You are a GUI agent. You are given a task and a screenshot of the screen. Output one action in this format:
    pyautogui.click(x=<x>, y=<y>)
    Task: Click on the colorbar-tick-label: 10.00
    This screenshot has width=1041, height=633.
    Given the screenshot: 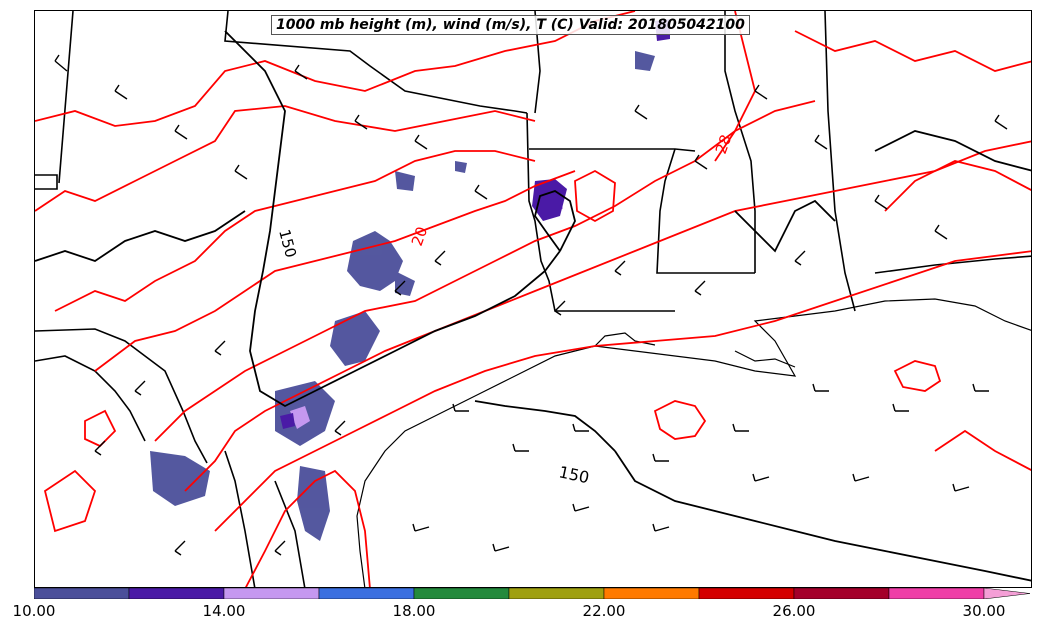 What is the action you would take?
    pyautogui.click(x=34, y=611)
    